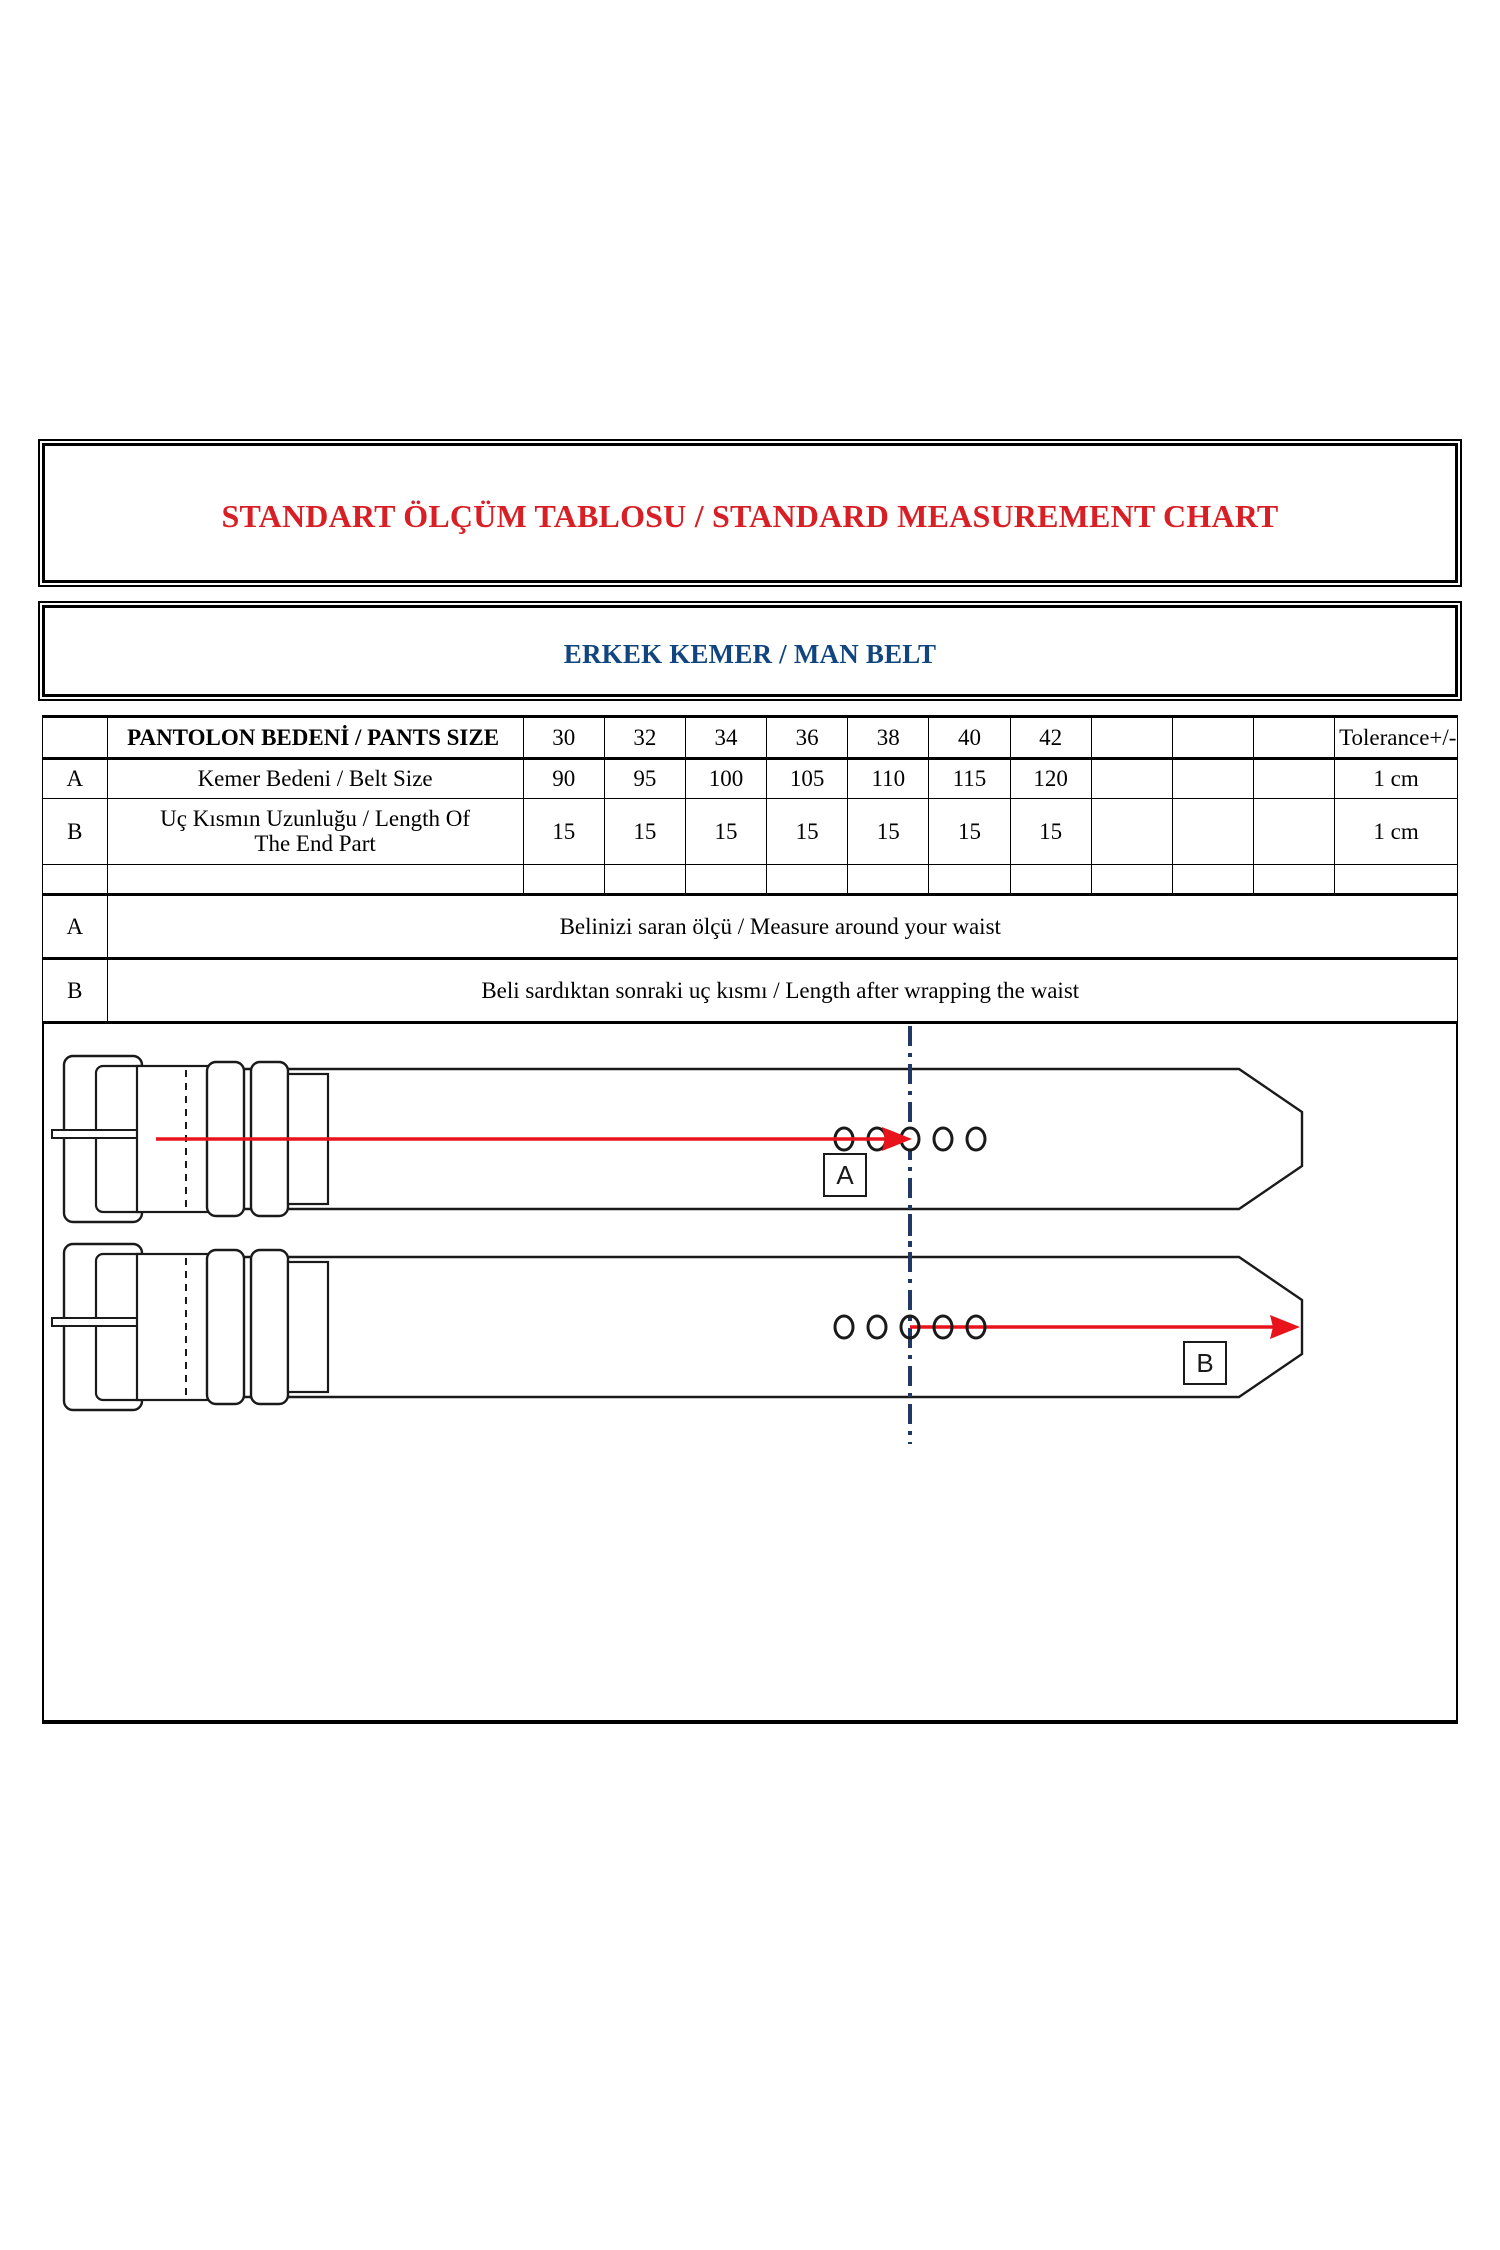 This screenshot has height=2250, width=1500. What do you see at coordinates (888, 831) in the screenshot?
I see `row-b-value-38: 15` at bounding box center [888, 831].